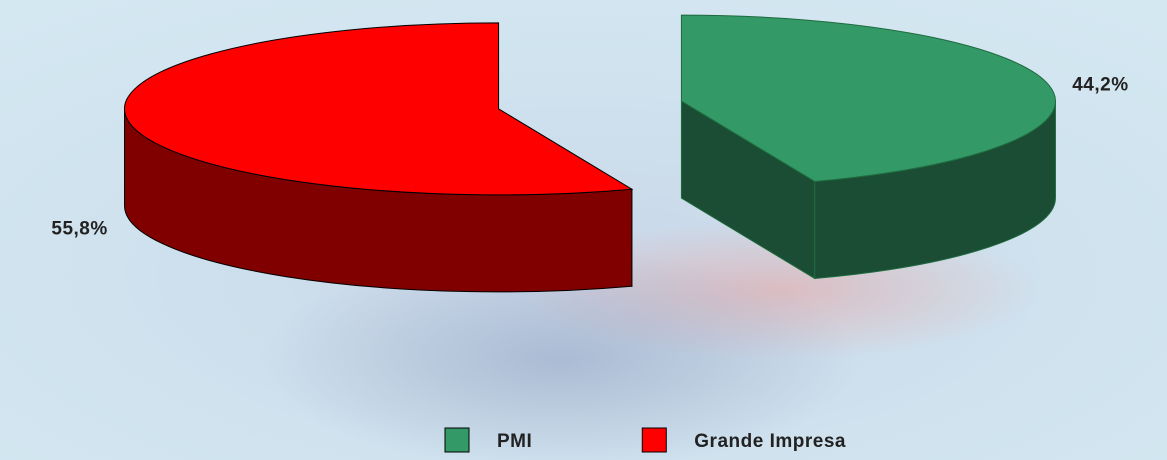  I want to click on legend: PMI Grande Impresa, so click(645, 440).